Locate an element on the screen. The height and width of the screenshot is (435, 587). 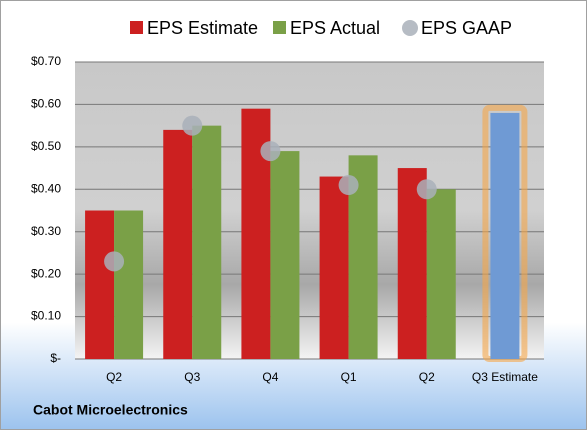
legend-label: EPS GAAP is located at coordinates (466, 28).